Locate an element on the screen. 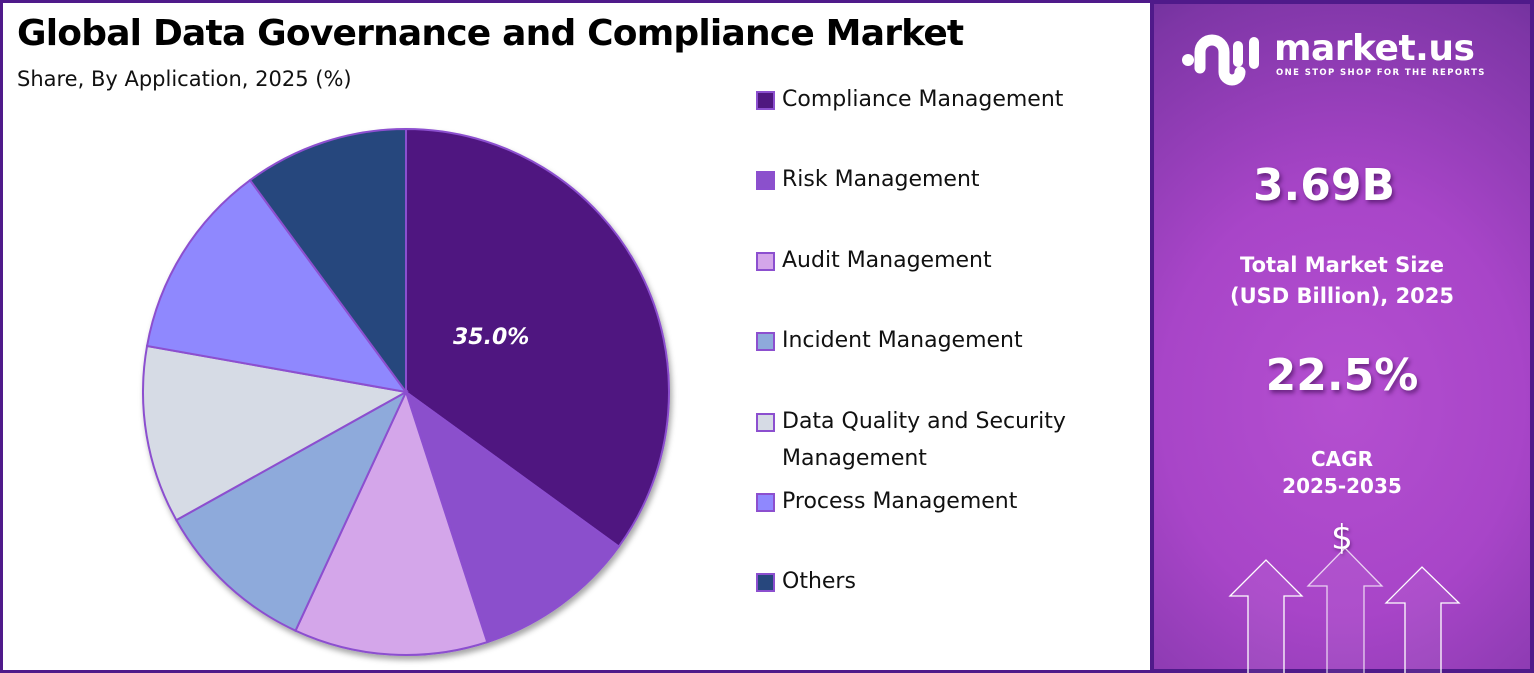  pie-slice-process-management is located at coordinates (277, 286).